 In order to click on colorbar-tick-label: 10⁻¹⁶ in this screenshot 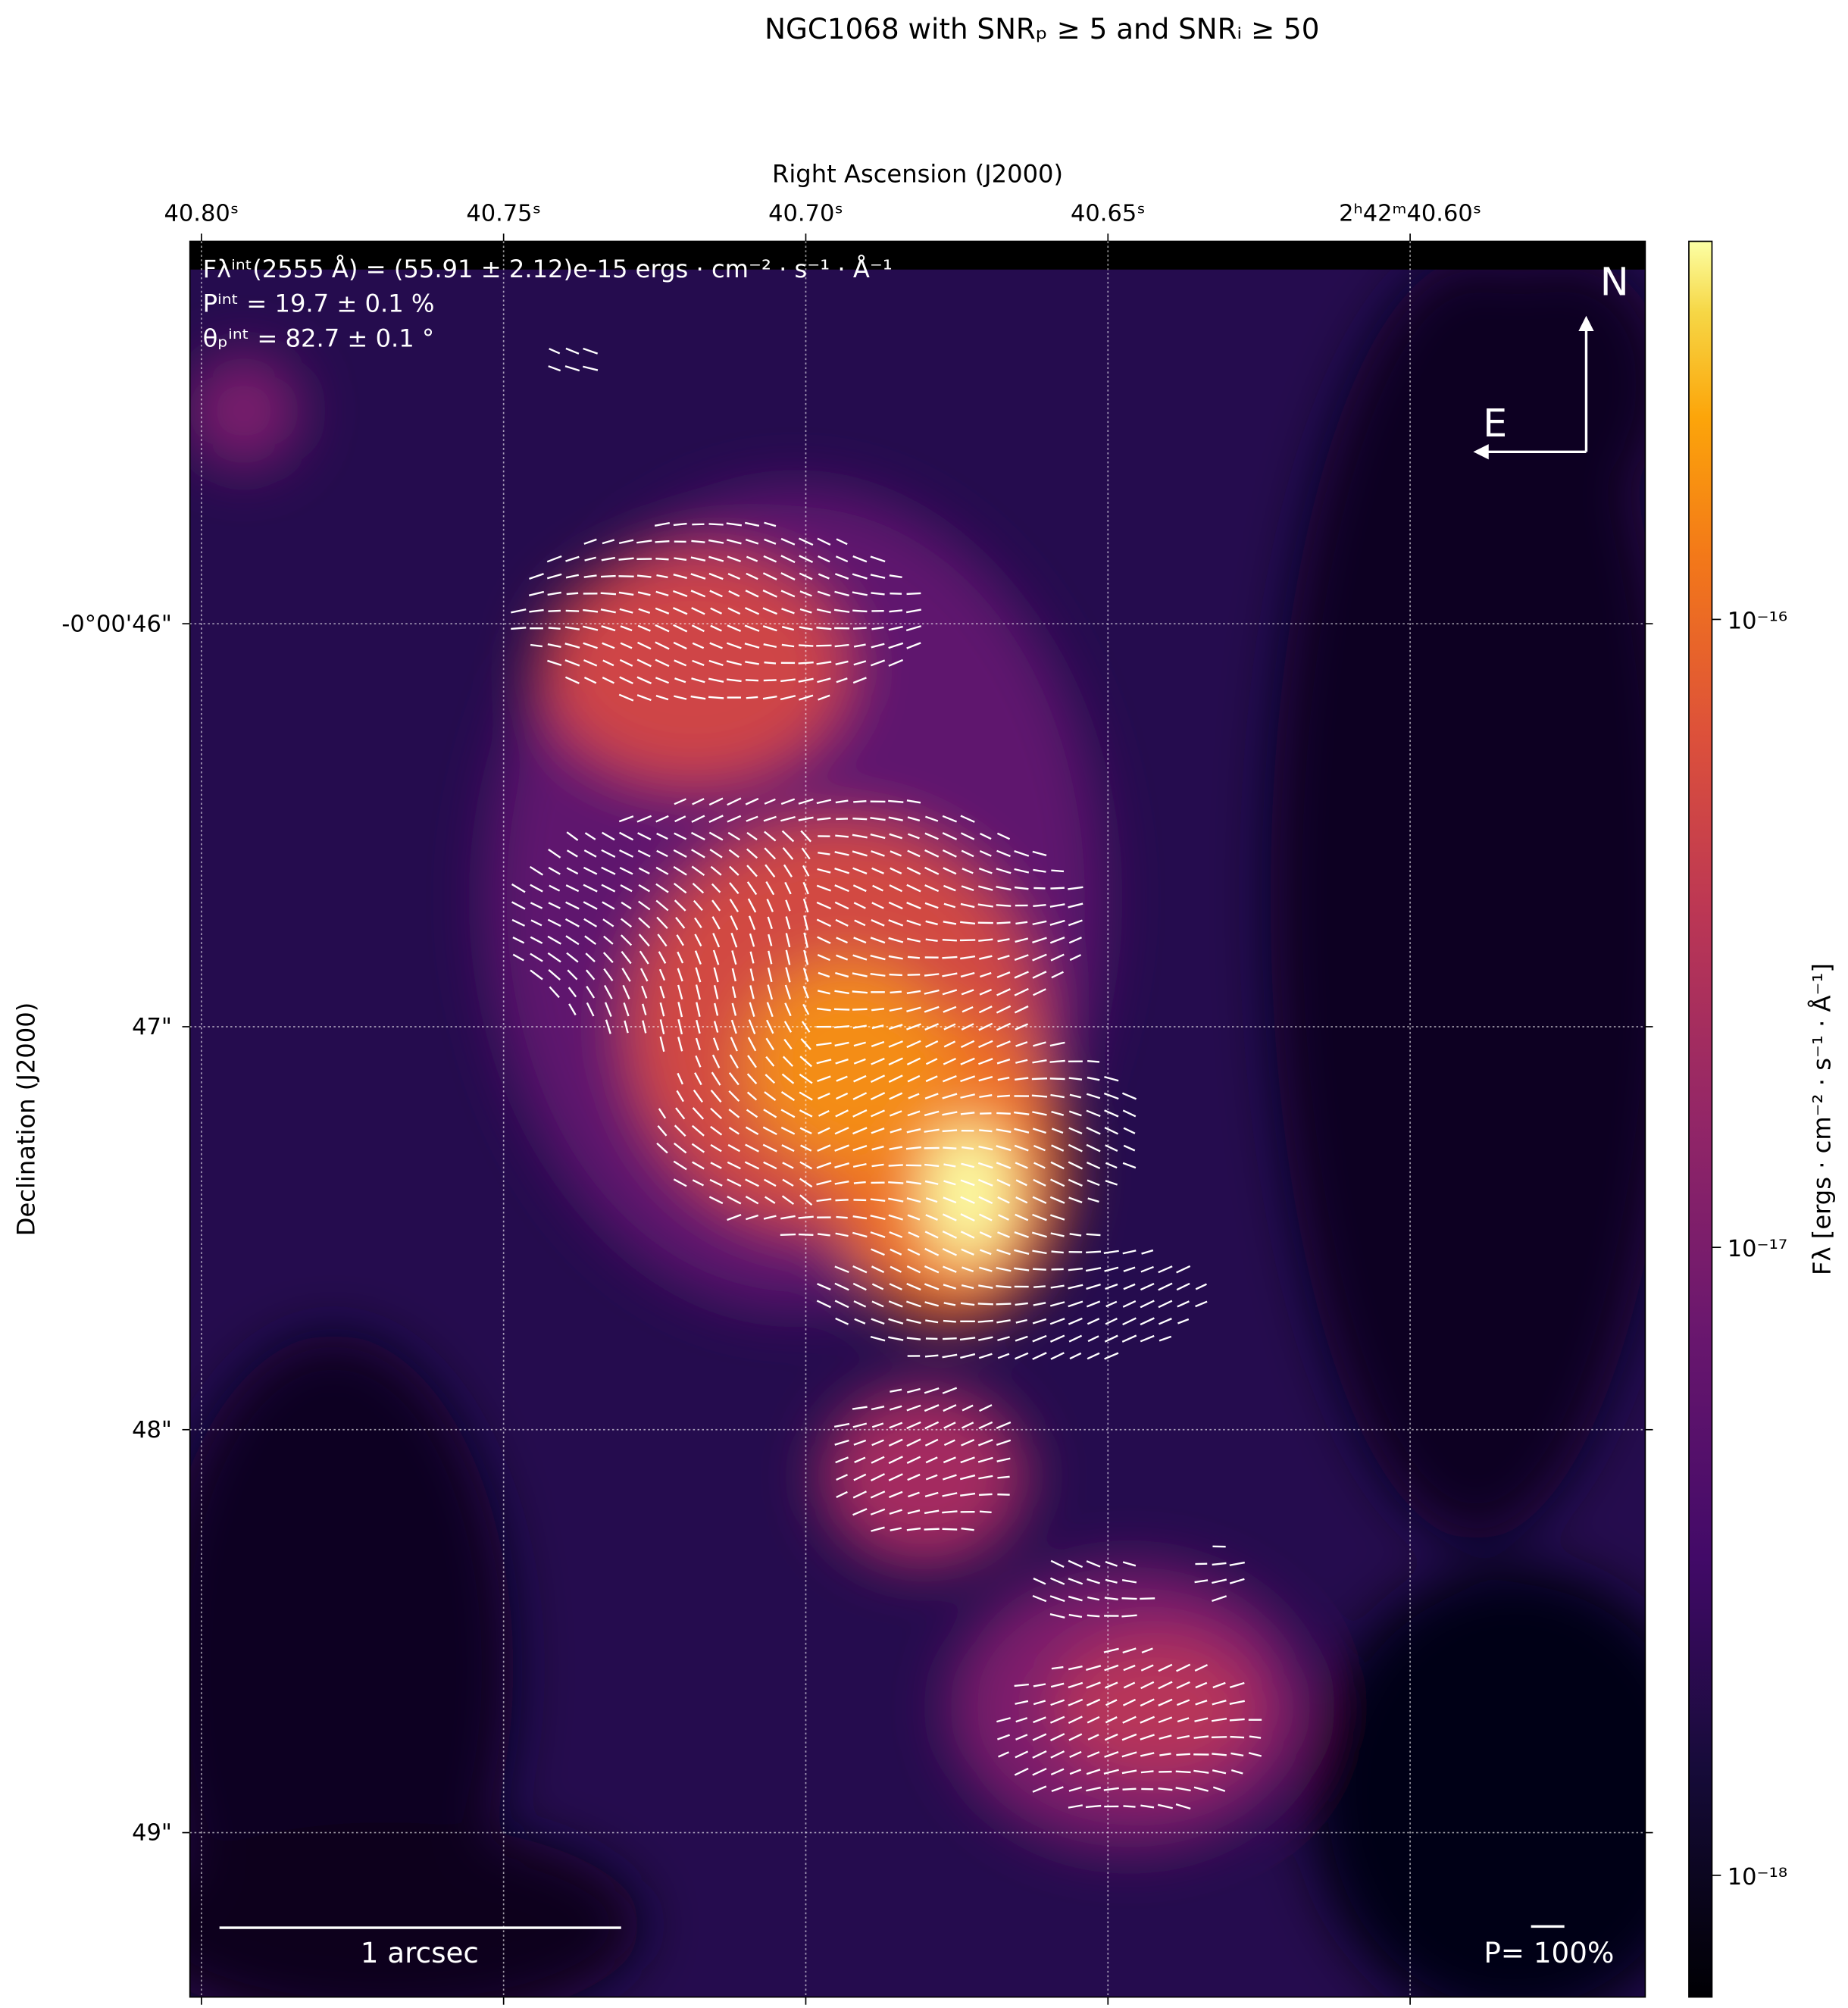, I will do `click(1757, 621)`.